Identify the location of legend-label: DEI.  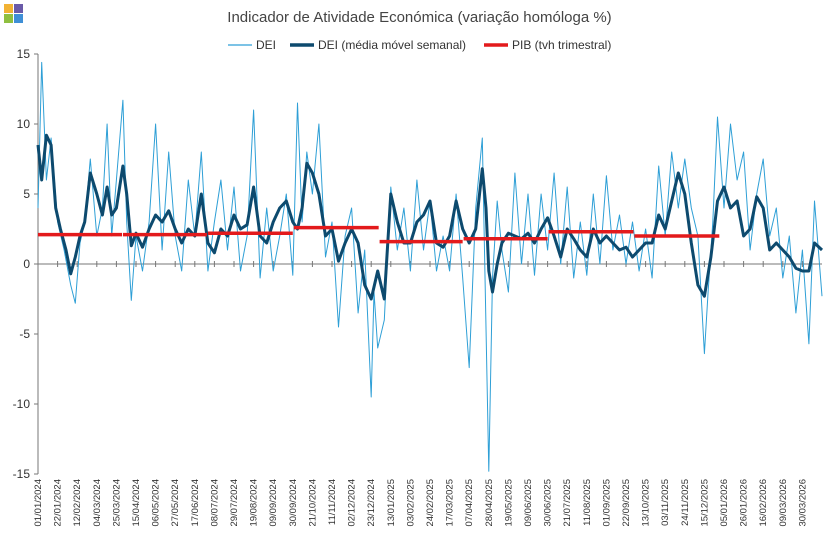
(266, 45).